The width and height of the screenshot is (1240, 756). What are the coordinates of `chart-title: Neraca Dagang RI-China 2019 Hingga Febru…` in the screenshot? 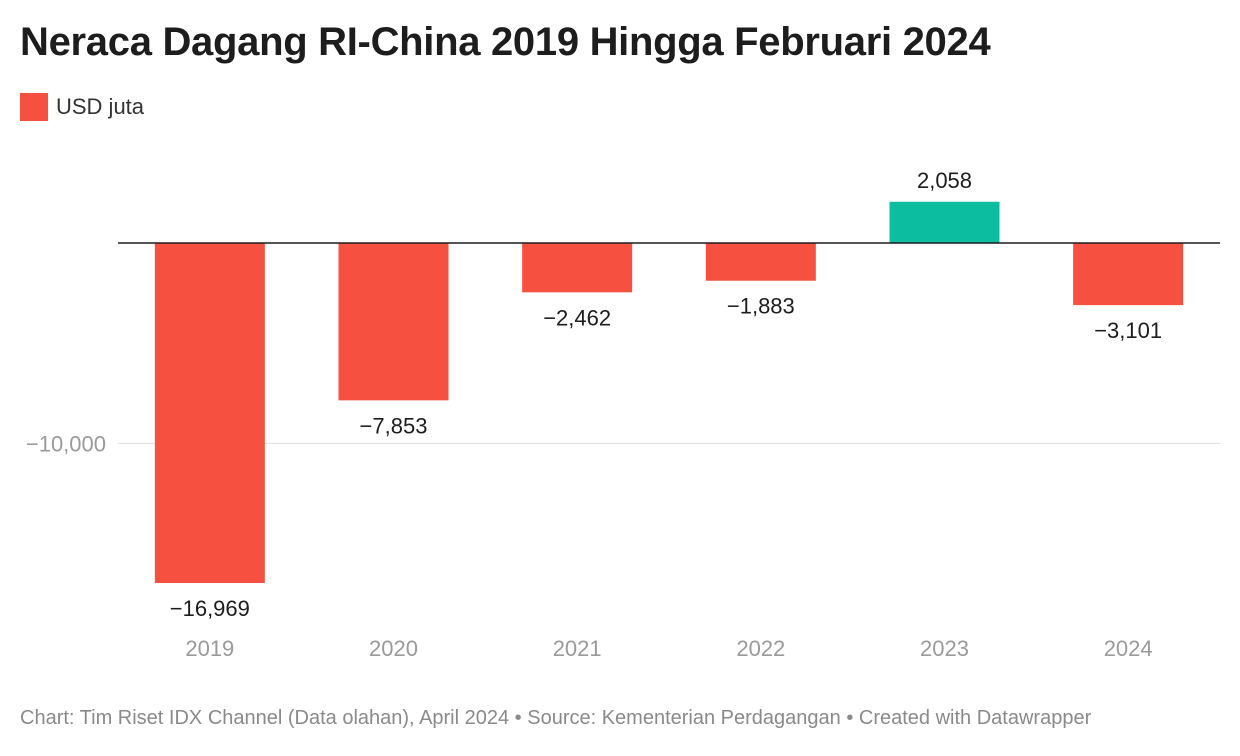 It's located at (505, 42).